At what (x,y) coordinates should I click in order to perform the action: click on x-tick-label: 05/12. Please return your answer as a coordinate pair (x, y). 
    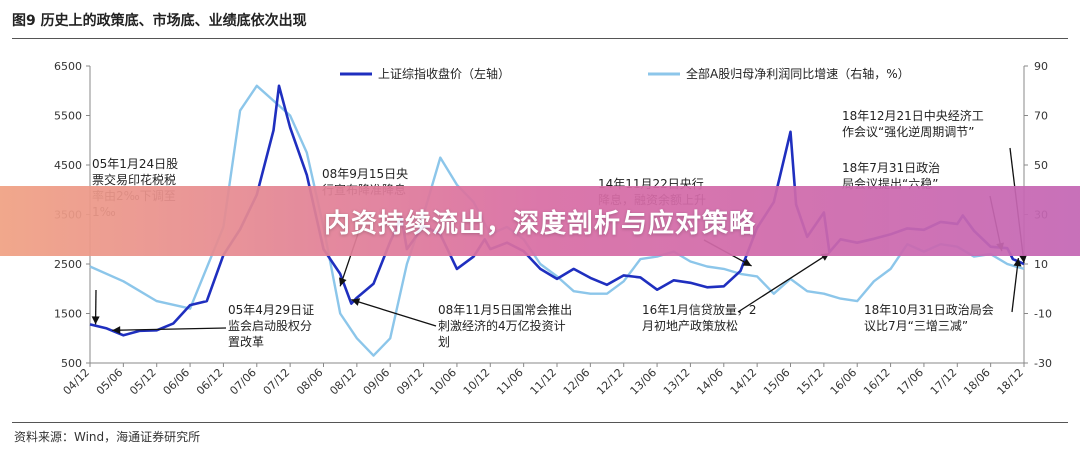
    Looking at the image, I should click on (143, 382).